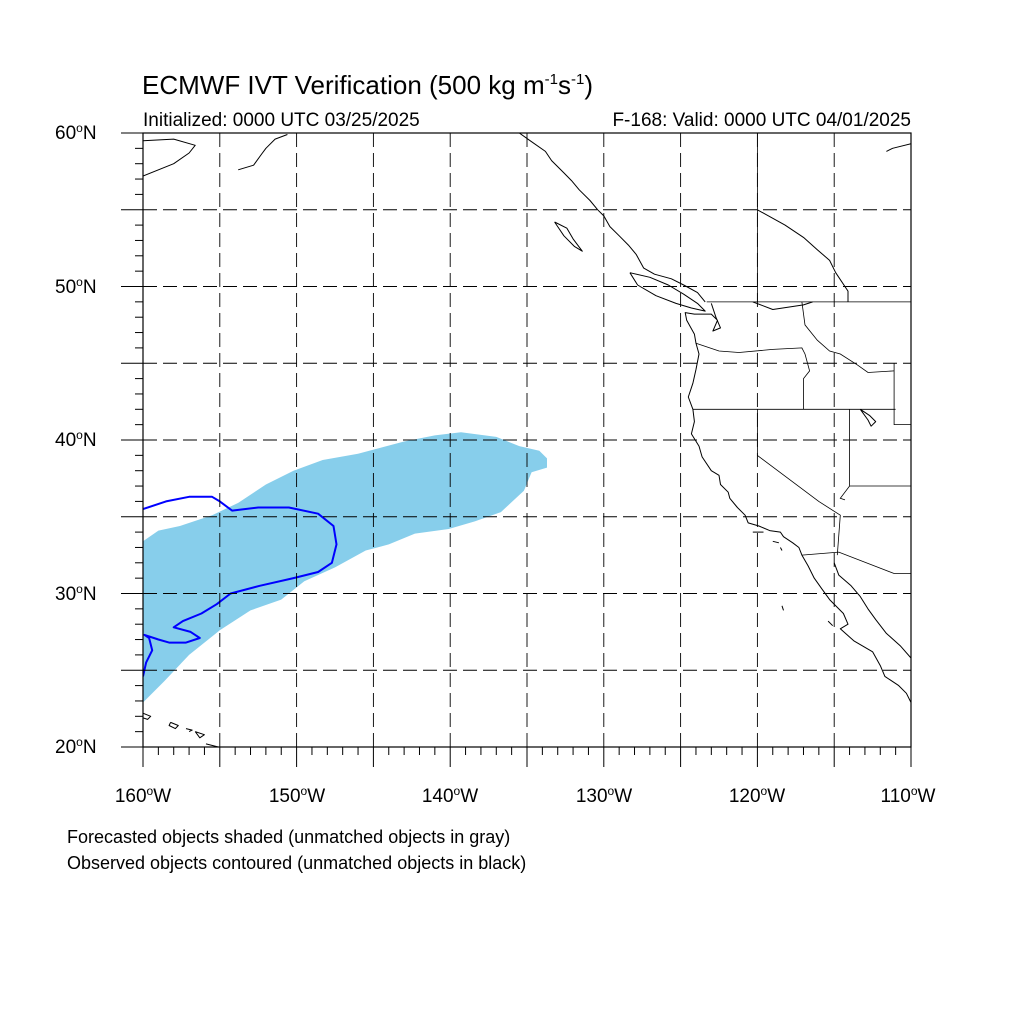  What do you see at coordinates (908, 795) in the screenshot?
I see `lon-label-110w: 110oW` at bounding box center [908, 795].